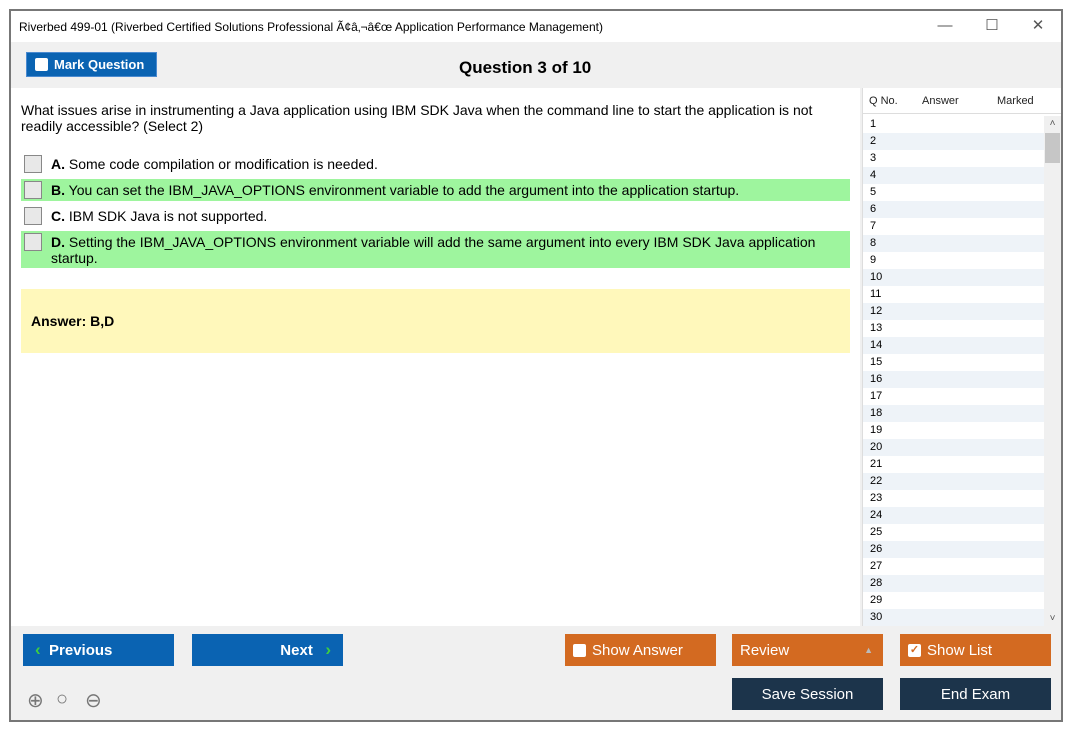 This screenshot has height=735, width=1075. Describe the element at coordinates (975, 694) in the screenshot. I see `end-exam-button: End Exam` at that location.